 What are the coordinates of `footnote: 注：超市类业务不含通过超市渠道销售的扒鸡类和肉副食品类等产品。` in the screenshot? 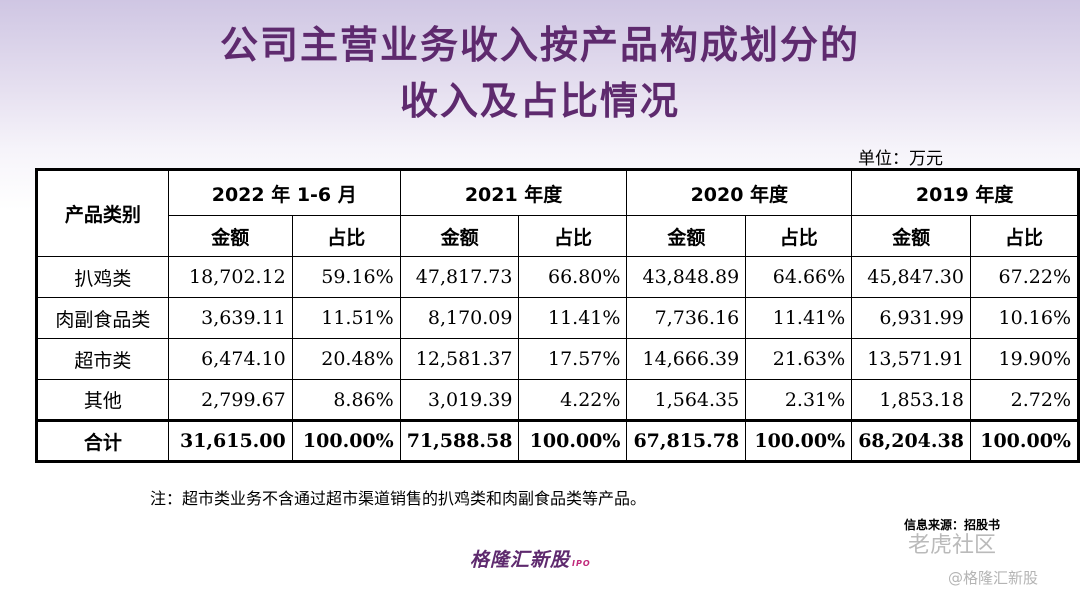 It's located at (398, 498).